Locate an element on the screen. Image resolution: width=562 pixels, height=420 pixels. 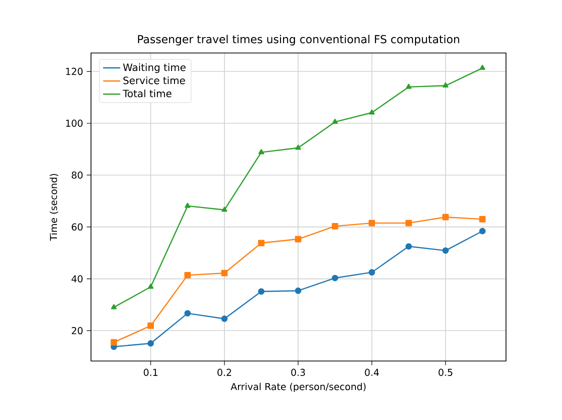
x-tick-label: 0.5 is located at coordinates (445, 372).